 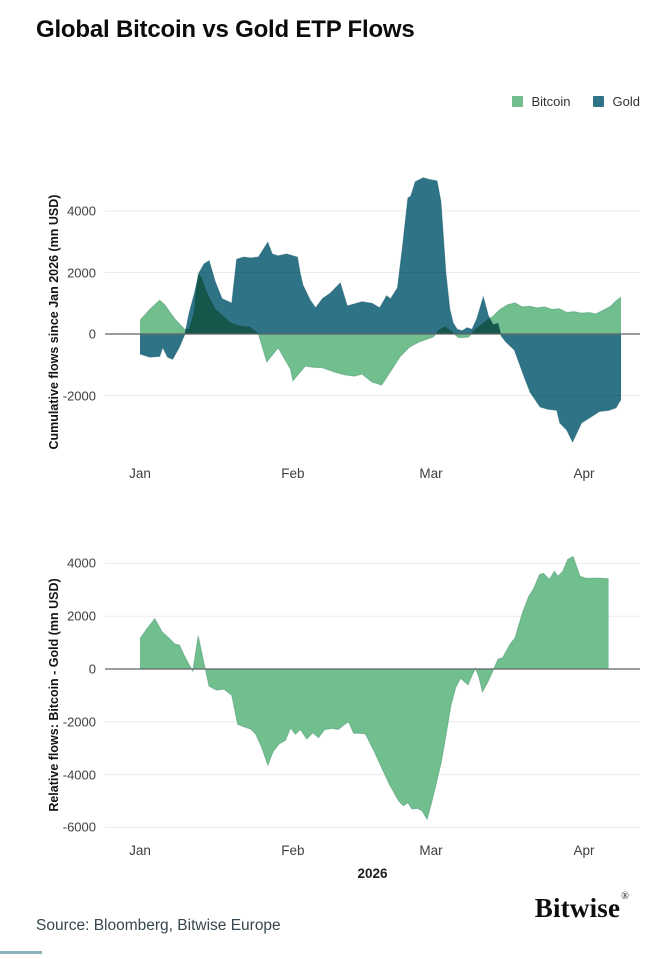 I want to click on x-axis-title-year: 2026, so click(x=372, y=873).